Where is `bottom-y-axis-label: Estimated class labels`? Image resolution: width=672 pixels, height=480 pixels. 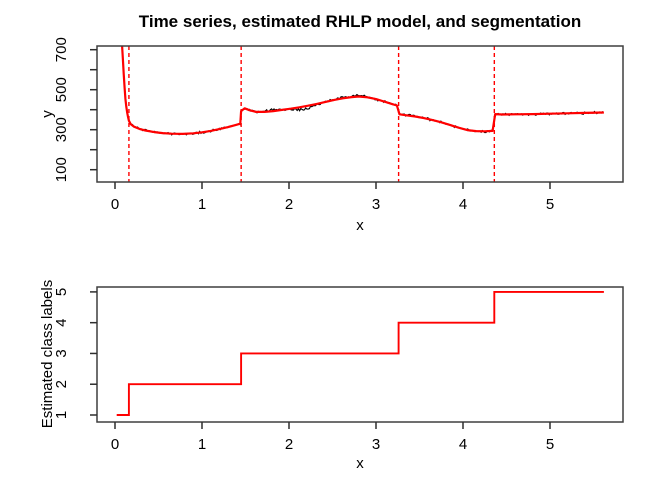
bottom-y-axis-label: Estimated class labels is located at coordinates (47, 354).